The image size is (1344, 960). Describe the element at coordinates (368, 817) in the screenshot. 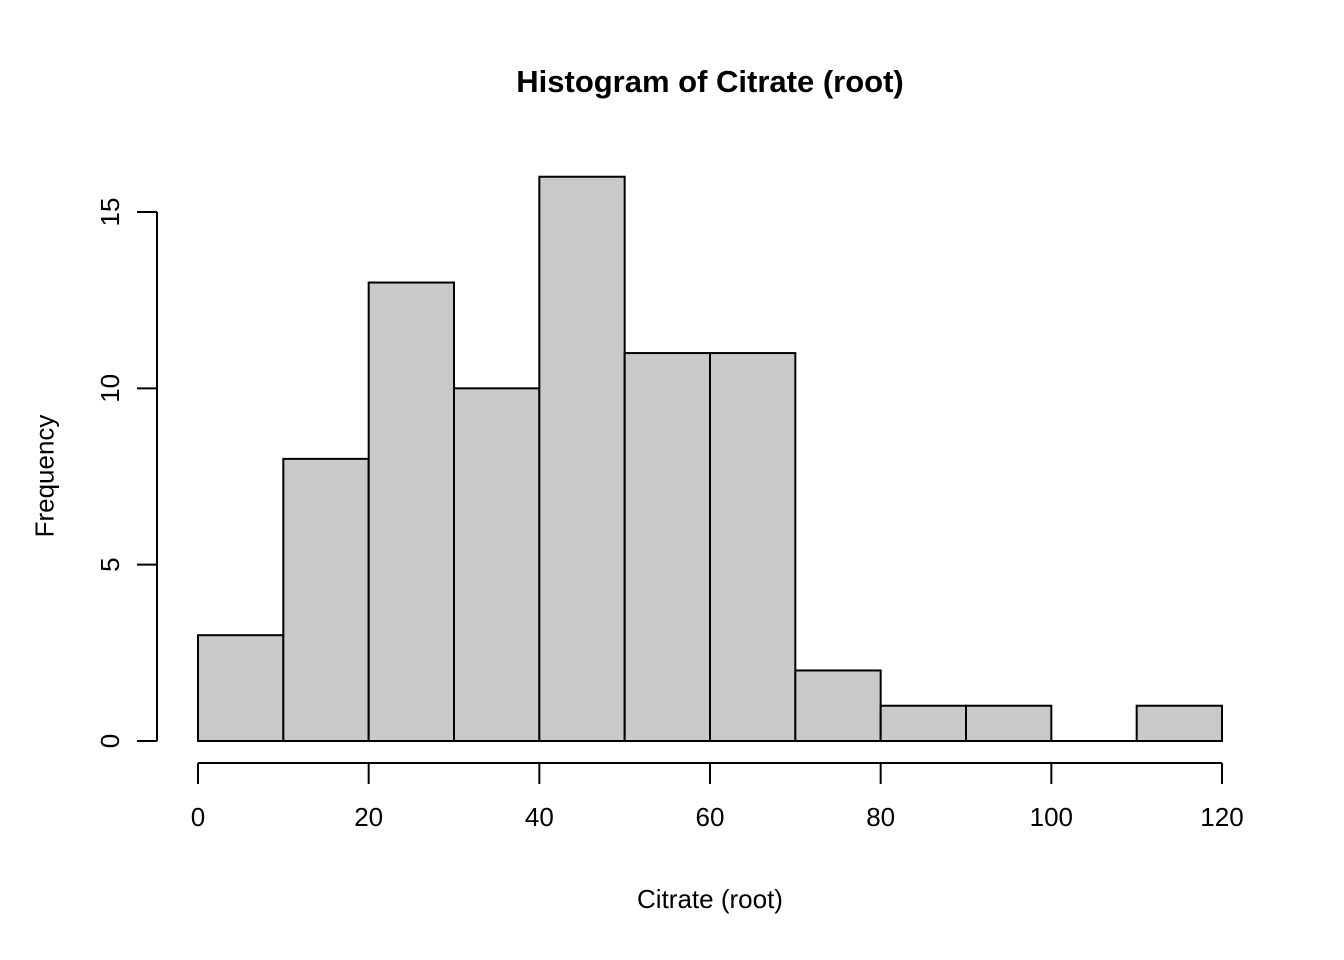

I see `x-axis-tick-label: 20` at that location.